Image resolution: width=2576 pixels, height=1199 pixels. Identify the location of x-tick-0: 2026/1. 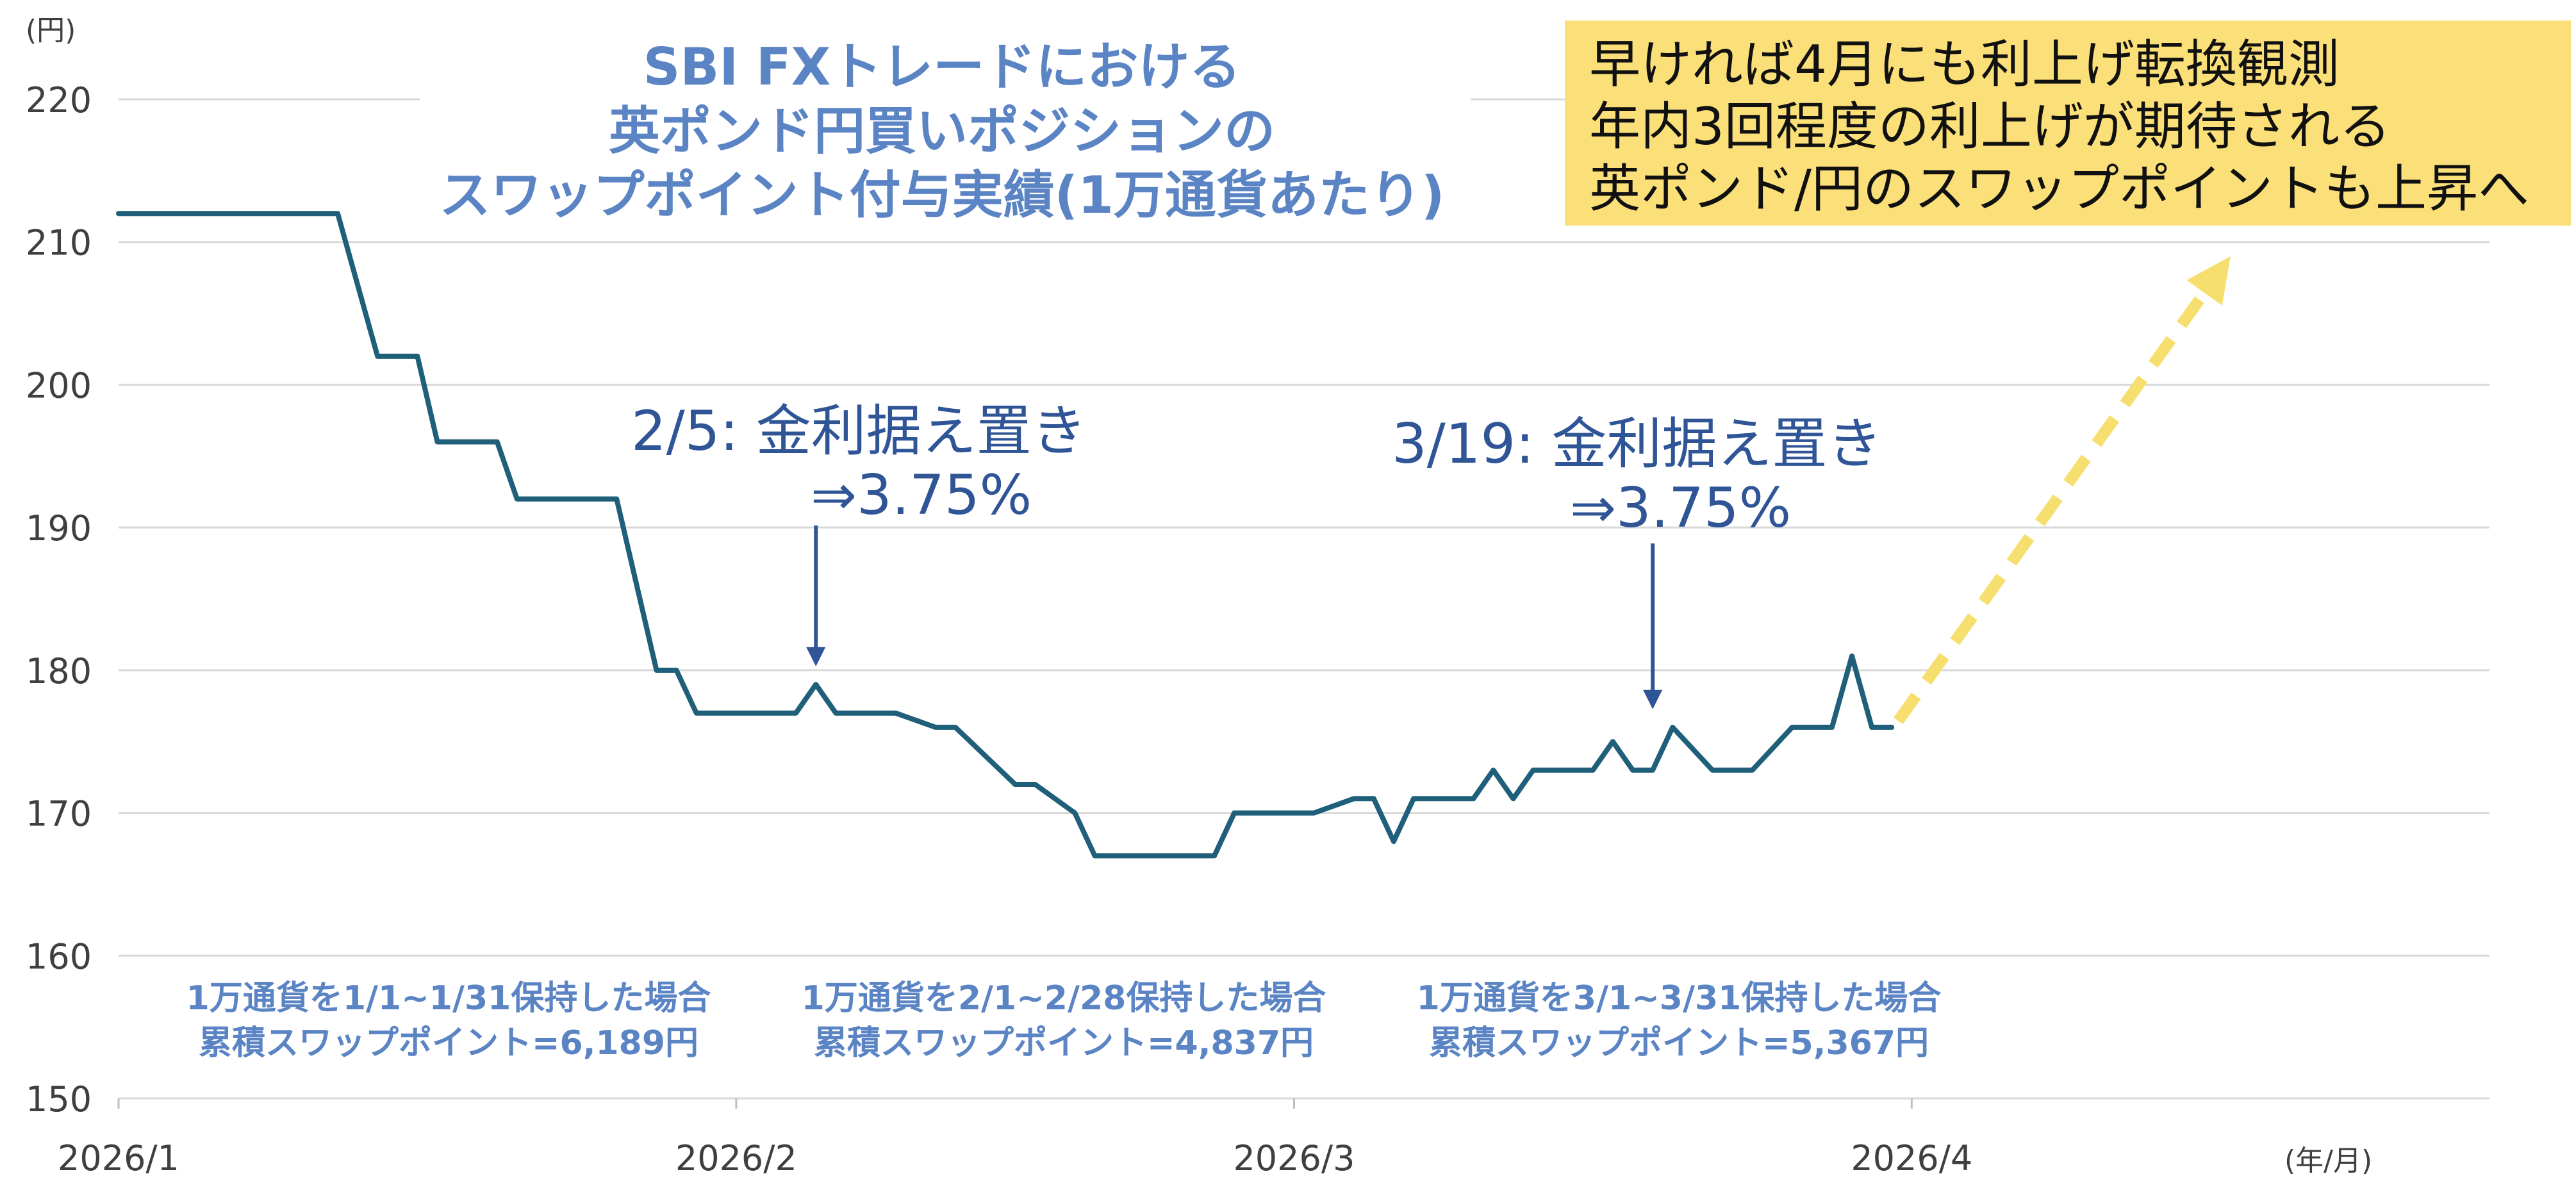
(118, 1158).